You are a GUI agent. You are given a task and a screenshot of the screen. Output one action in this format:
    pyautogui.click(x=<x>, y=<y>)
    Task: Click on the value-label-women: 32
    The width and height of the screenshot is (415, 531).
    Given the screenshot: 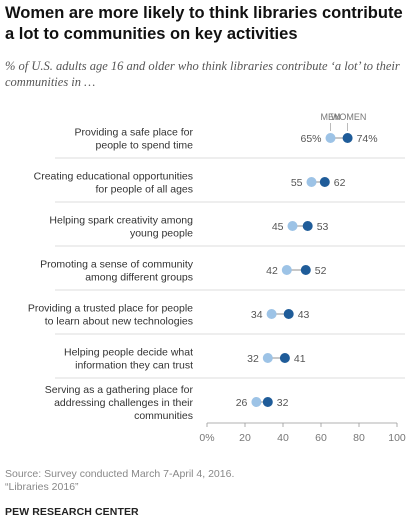 What is the action you would take?
    pyautogui.click(x=283, y=403)
    